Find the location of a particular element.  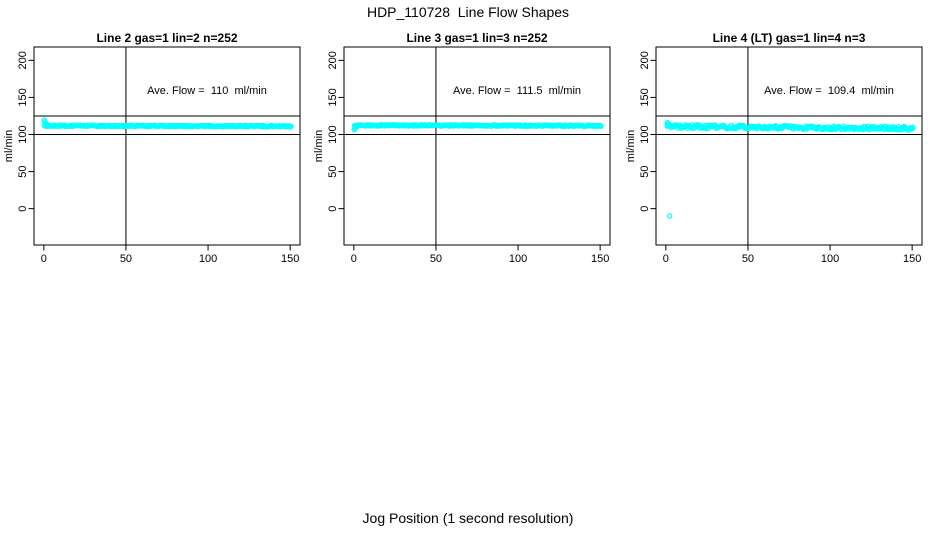

panel1-title: Line 2 gas=1 lin=2 n=252 is located at coordinates (167, 38).